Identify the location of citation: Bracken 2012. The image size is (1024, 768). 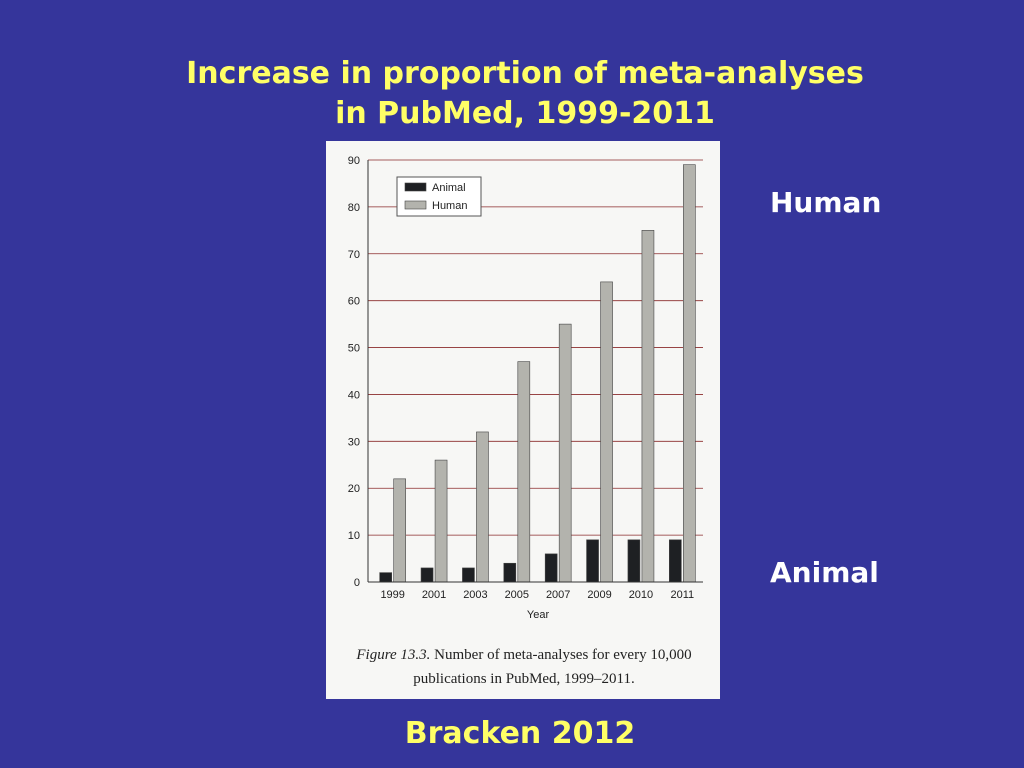
(520, 733).